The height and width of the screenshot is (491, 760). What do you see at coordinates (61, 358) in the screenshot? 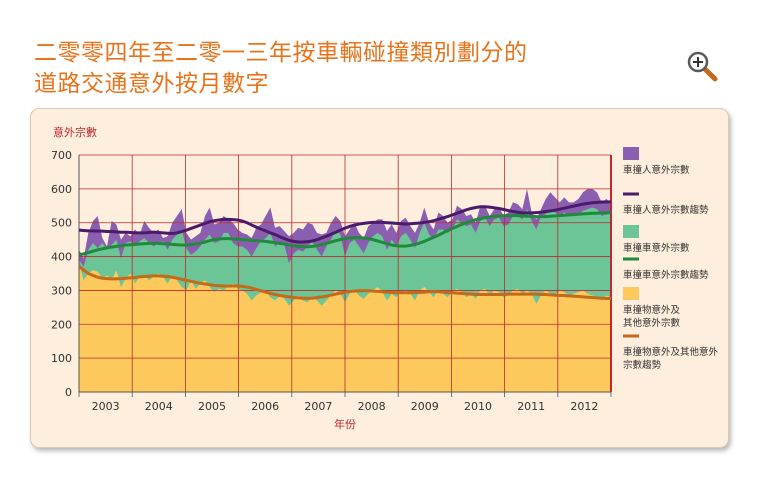
I see `y-tick-label: 100` at bounding box center [61, 358].